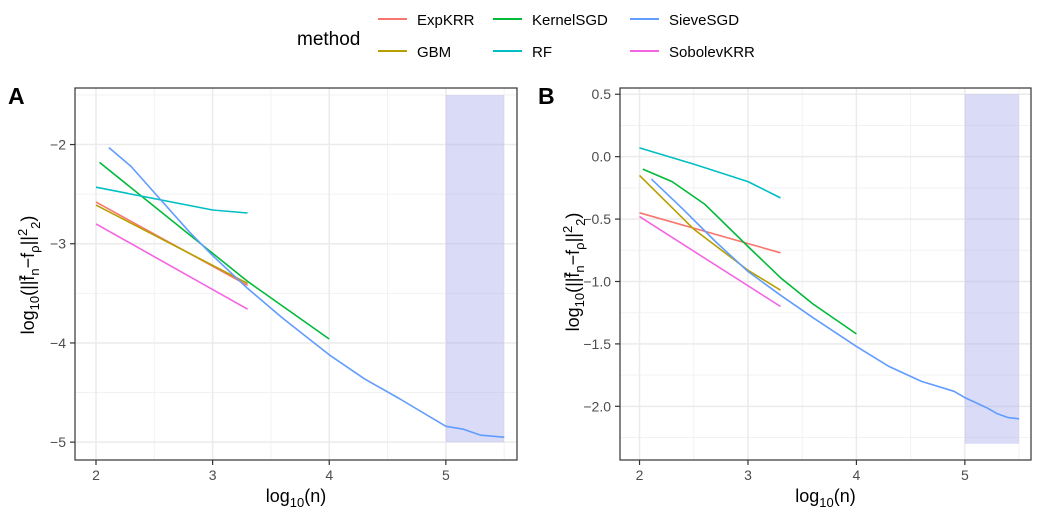  What do you see at coordinates (602, 157) in the screenshot?
I see `y-tick-label-b: 0.0` at bounding box center [602, 157].